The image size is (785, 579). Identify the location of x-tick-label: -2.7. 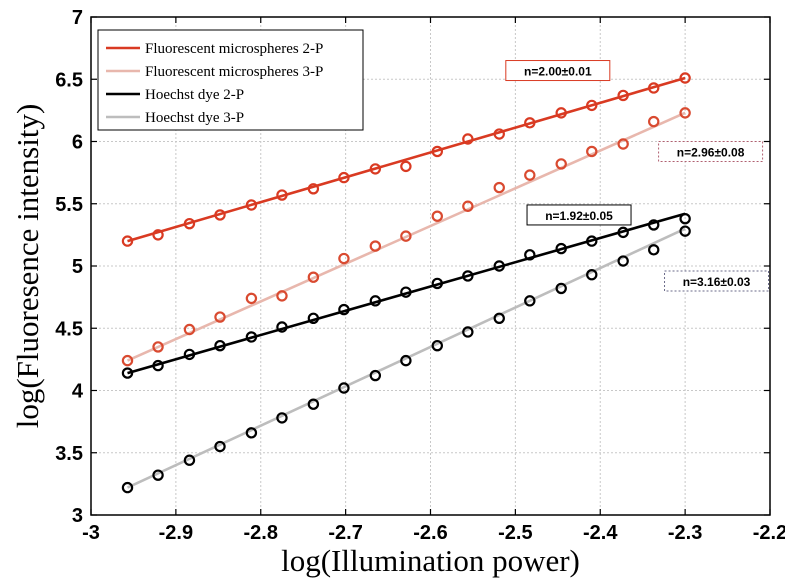
(345, 533).